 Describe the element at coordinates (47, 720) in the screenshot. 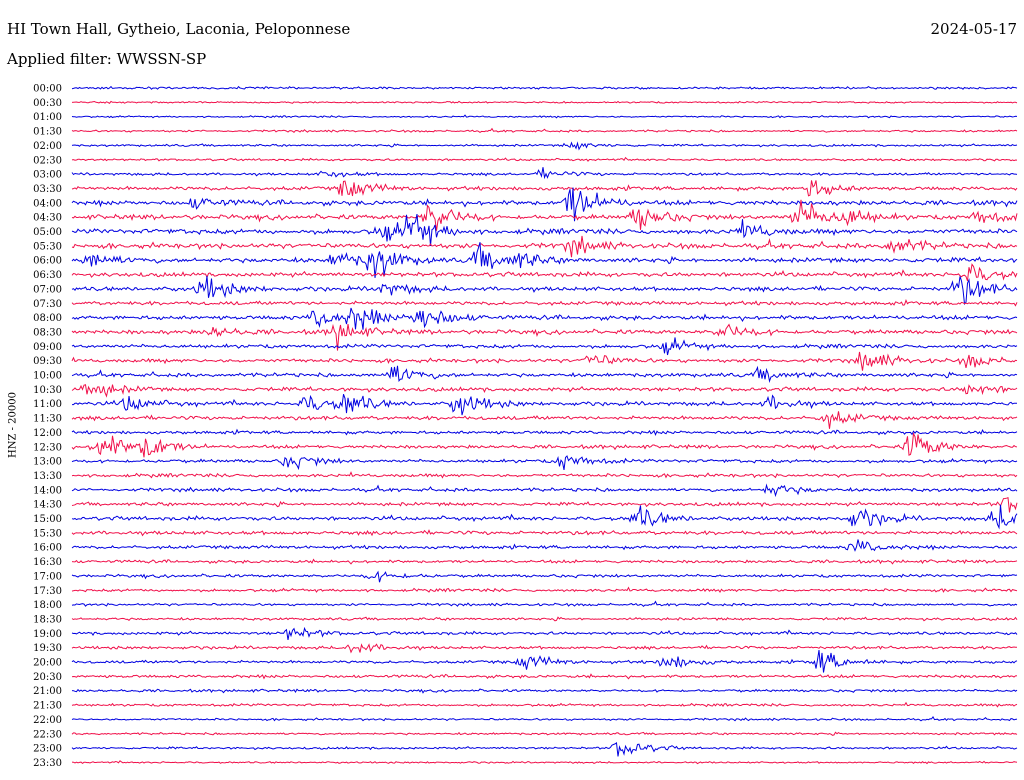

I see `row-time-label: 22:00` at that location.